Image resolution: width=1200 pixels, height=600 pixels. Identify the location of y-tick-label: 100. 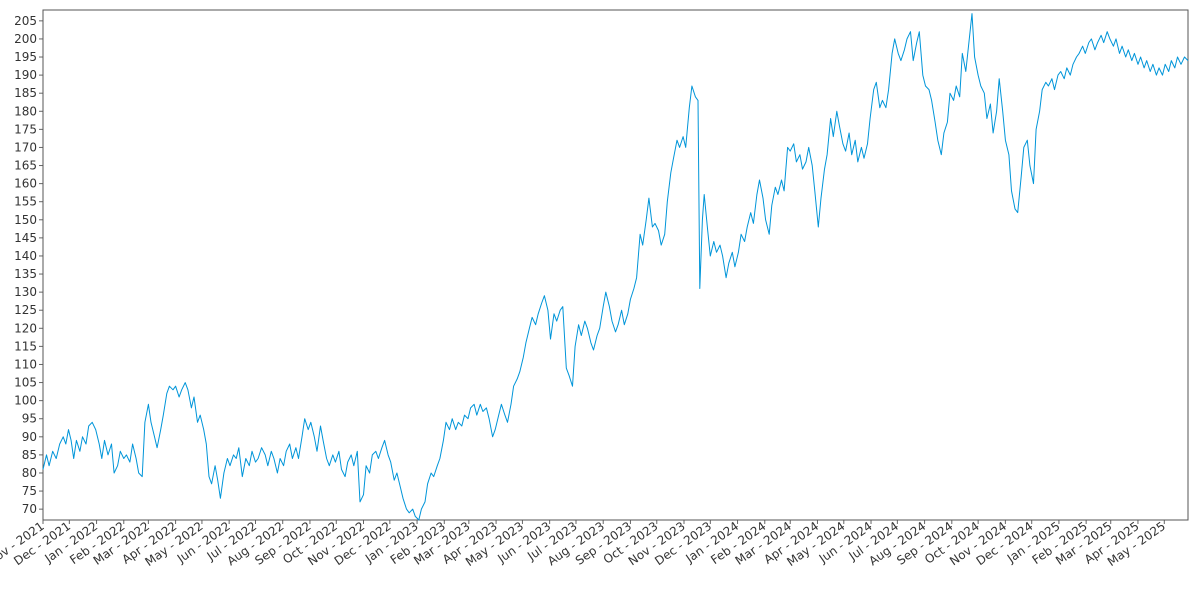
(25, 401).